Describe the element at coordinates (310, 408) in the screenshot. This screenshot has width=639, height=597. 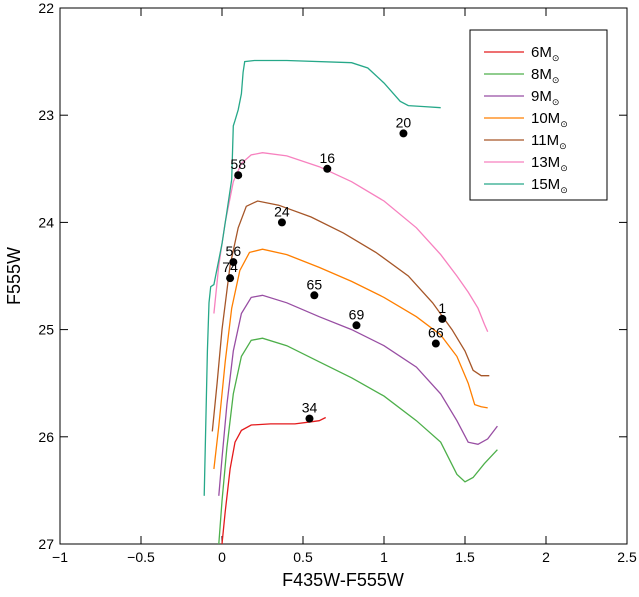
I see `data-point-label-34: 34` at that location.